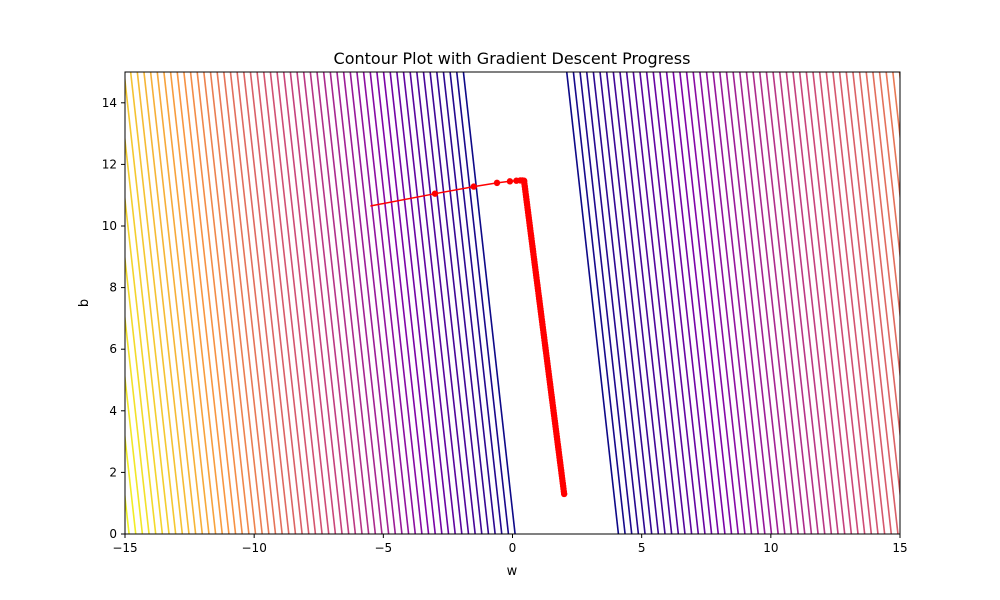 This screenshot has height=600, width=1000. I want to click on x-tick-label: −15, so click(124, 548).